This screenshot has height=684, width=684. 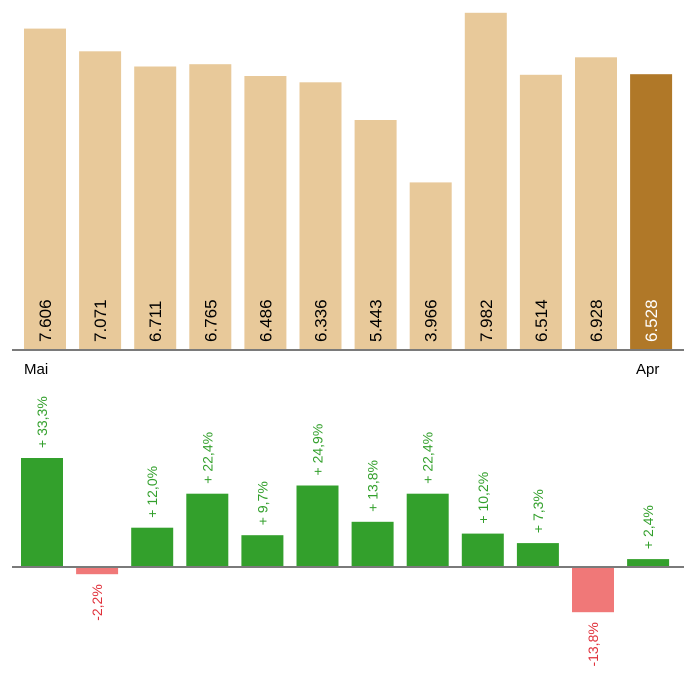 I want to click on value-label: 7.982, so click(x=486, y=320).